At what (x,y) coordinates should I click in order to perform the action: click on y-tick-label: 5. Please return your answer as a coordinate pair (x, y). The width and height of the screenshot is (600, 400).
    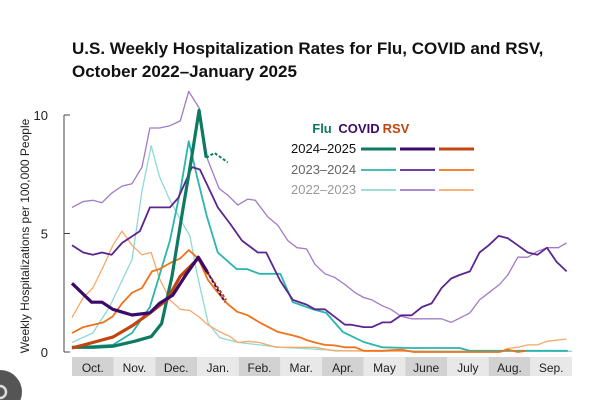
    Looking at the image, I should click on (44, 234).